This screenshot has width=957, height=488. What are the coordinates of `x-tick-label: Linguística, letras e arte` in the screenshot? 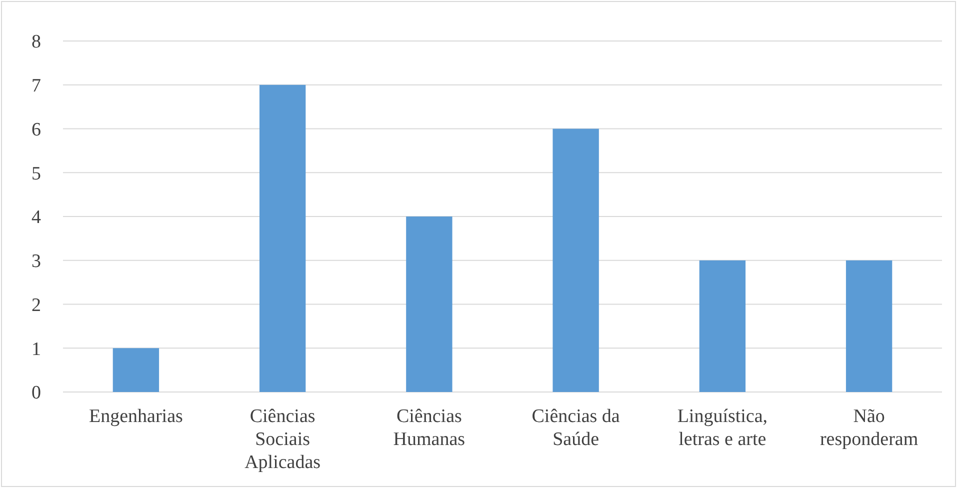 It's located at (722, 428).